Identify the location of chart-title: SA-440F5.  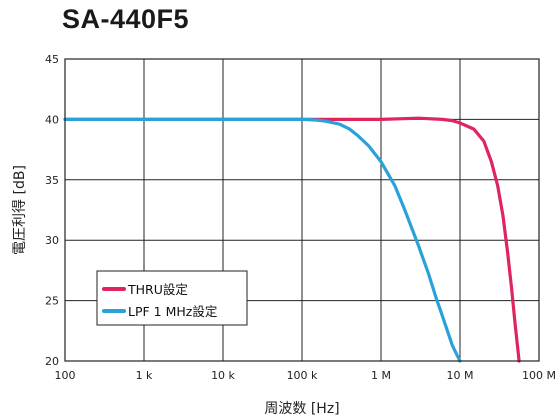
(126, 19).